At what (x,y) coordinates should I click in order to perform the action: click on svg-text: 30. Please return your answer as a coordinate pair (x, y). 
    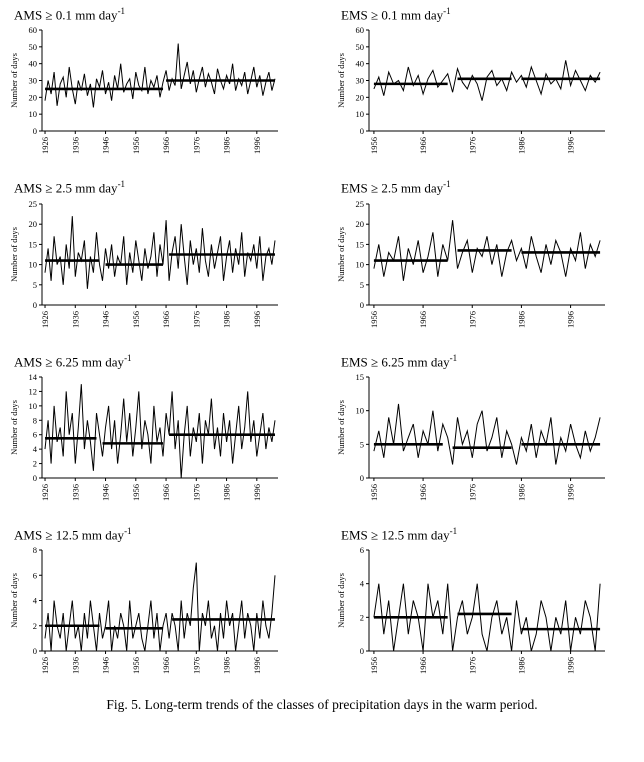
    Looking at the image, I should click on (33, 81).